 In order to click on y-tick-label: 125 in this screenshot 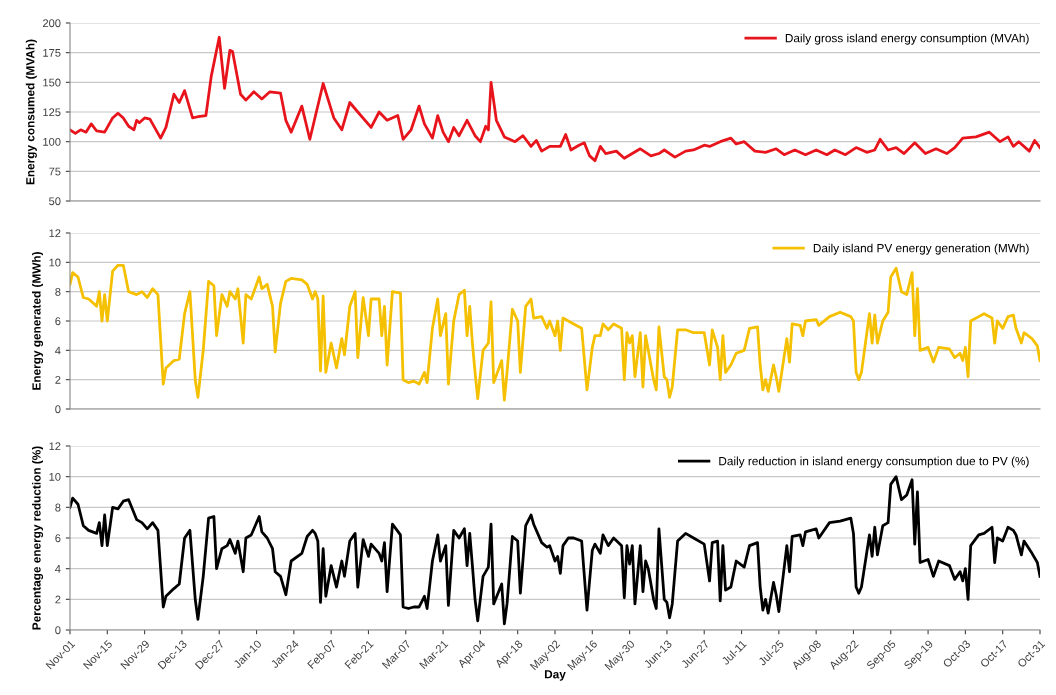, I will do `click(52, 112)`.